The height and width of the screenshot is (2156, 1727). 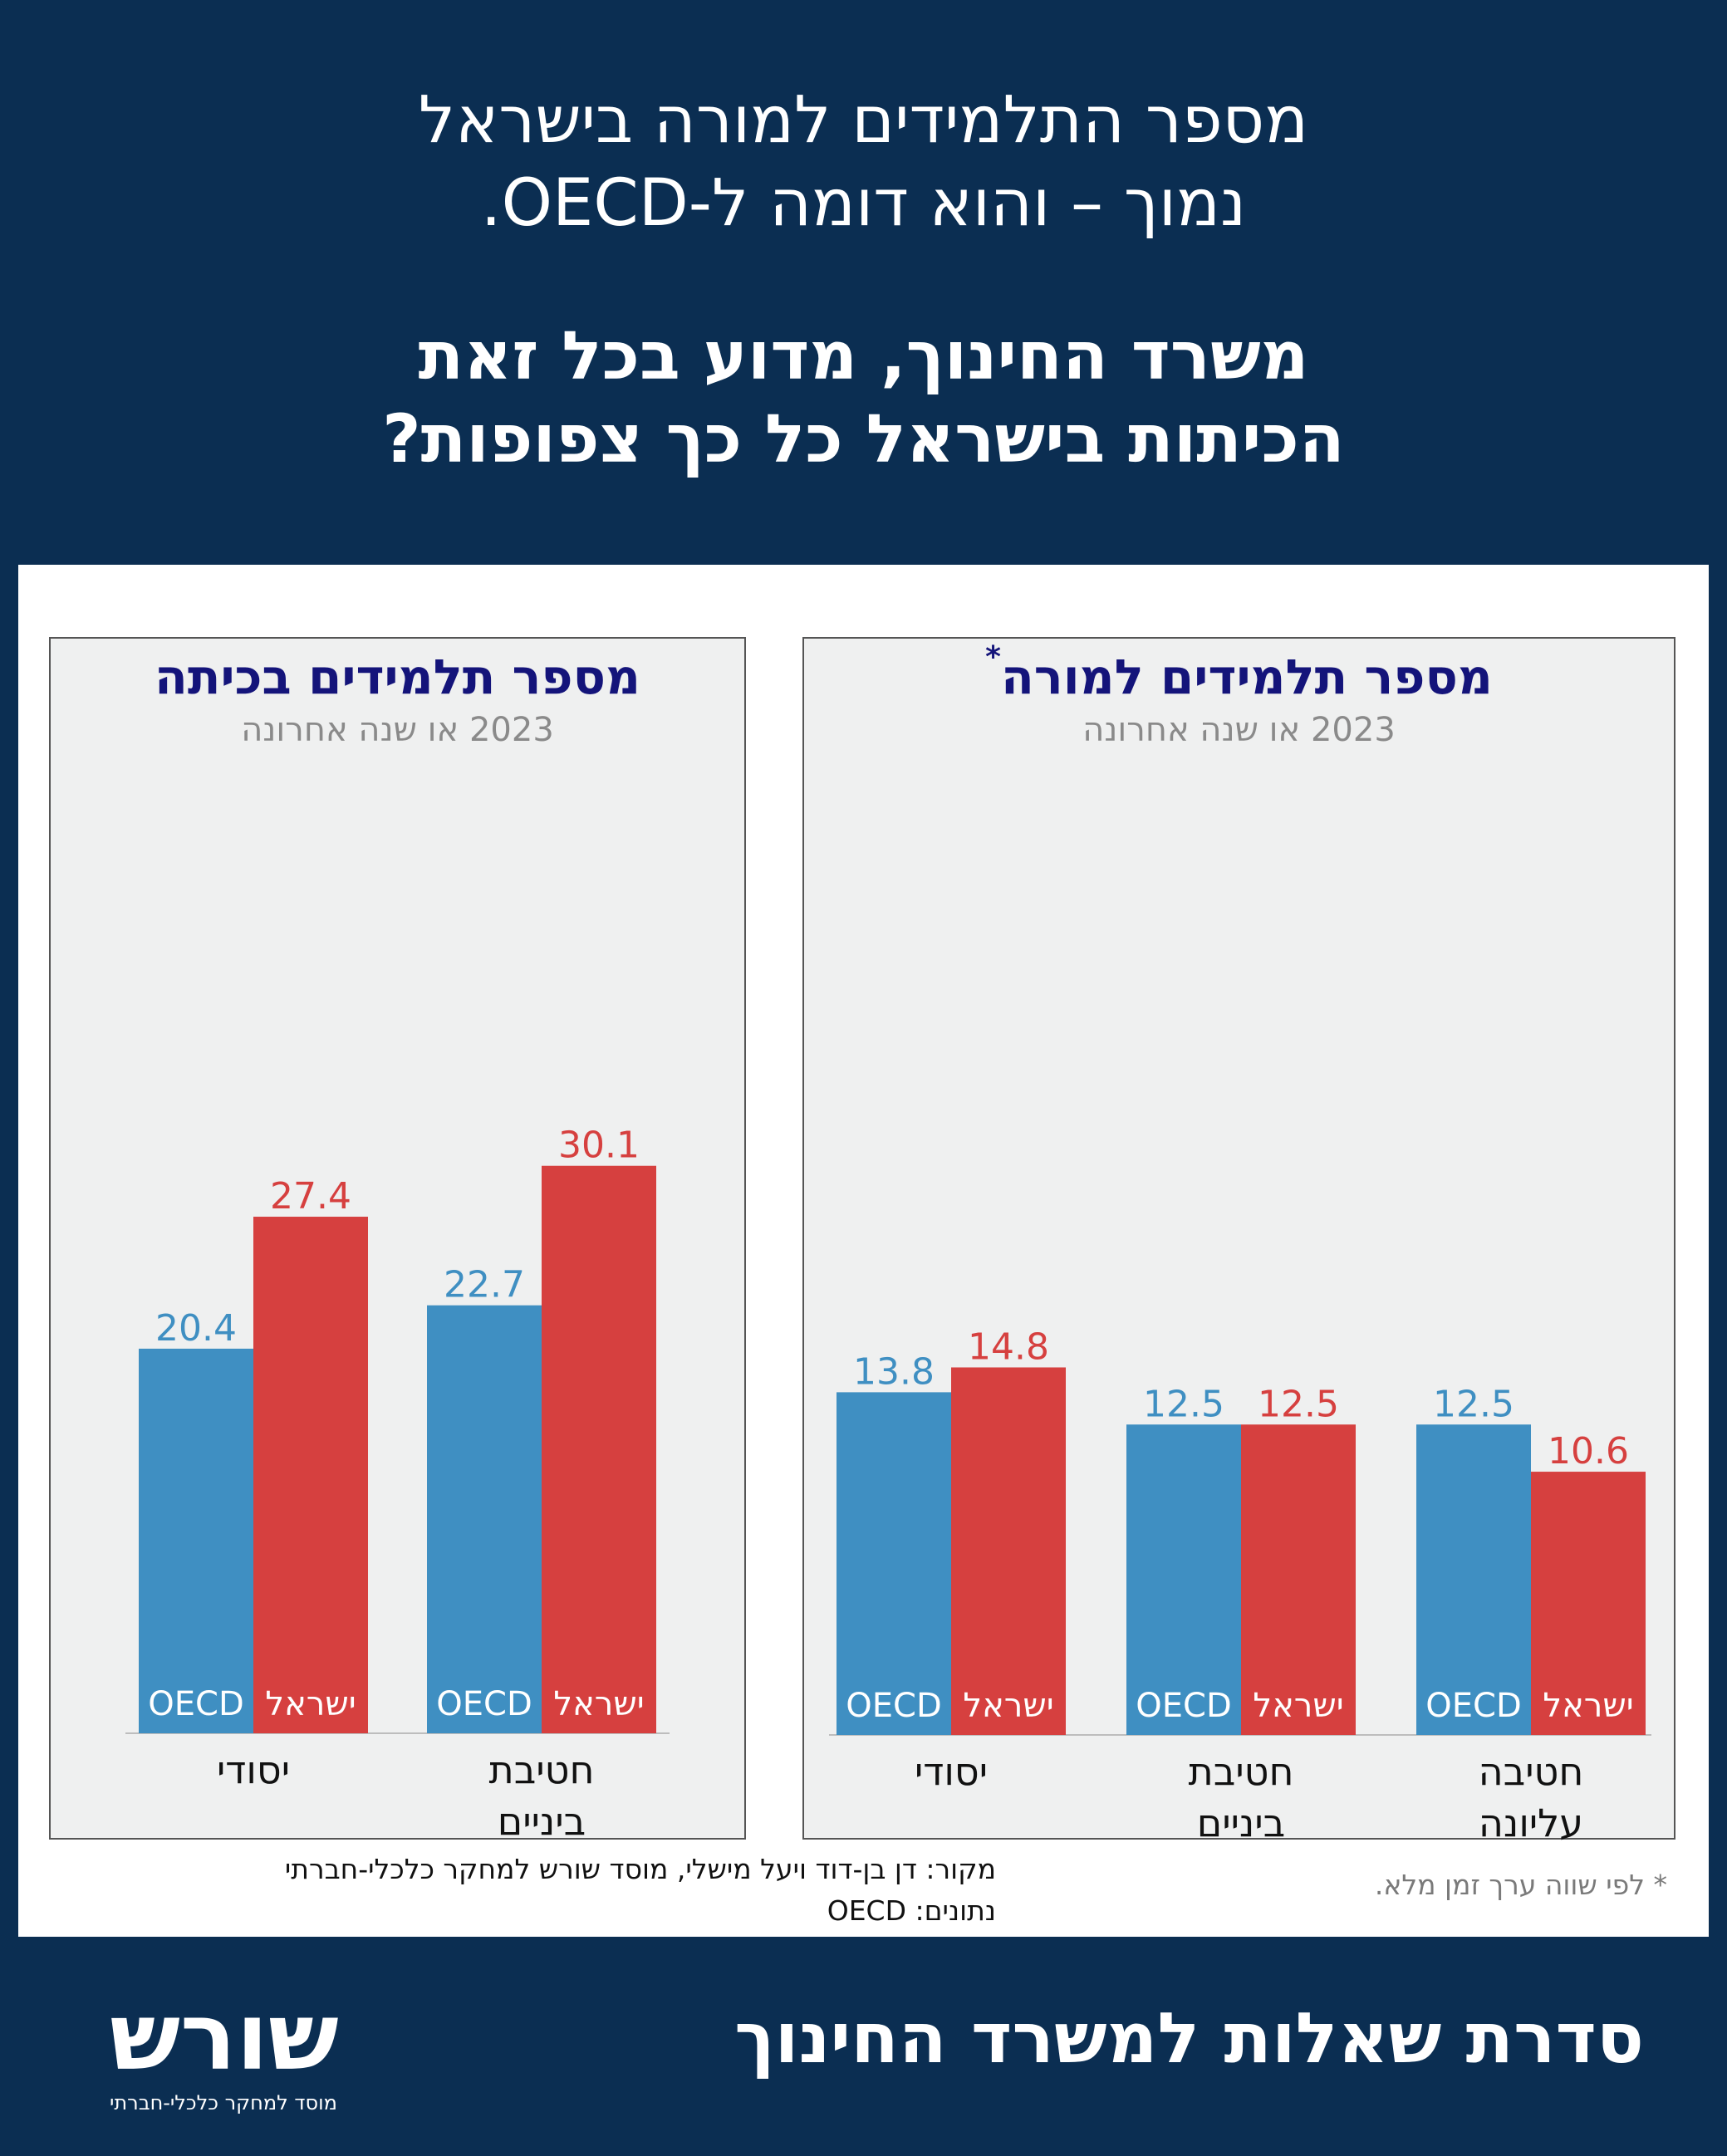 What do you see at coordinates (863, 439) in the screenshot?
I see `question-line-2: הכיתות בישראל כל כך צפופות?` at bounding box center [863, 439].